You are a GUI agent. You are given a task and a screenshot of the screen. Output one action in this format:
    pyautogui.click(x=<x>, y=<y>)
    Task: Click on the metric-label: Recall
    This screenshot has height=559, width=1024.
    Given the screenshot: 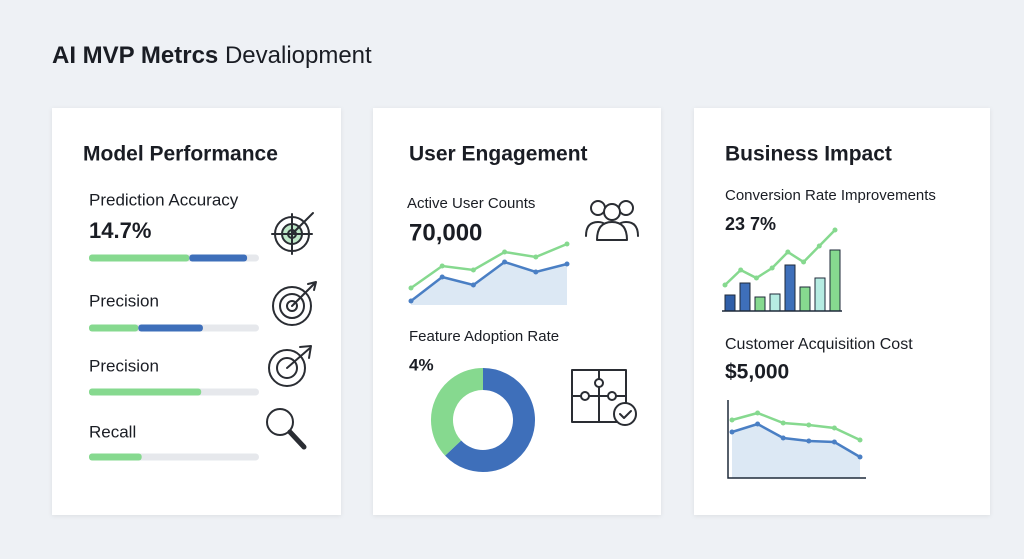 What is the action you would take?
    pyautogui.click(x=112, y=431)
    